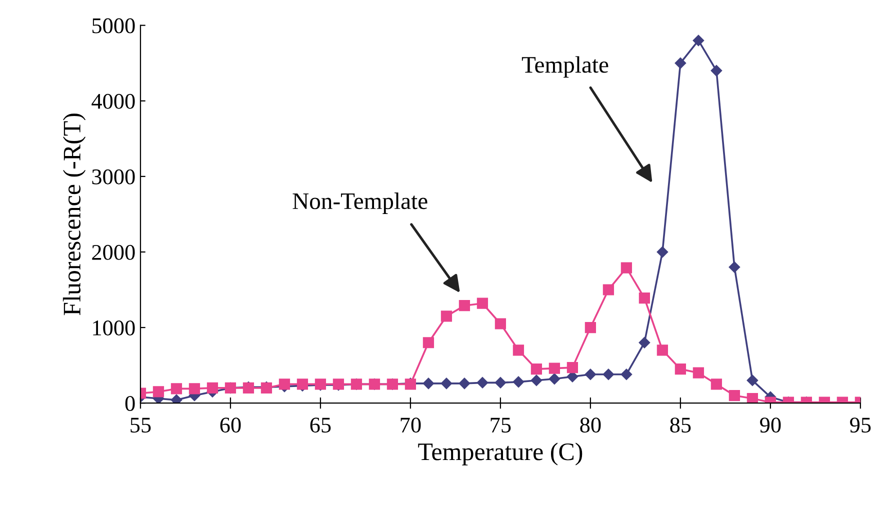 The image size is (878, 507). Describe the element at coordinates (130, 403) in the screenshot. I see `y-tick-label: 0` at that location.